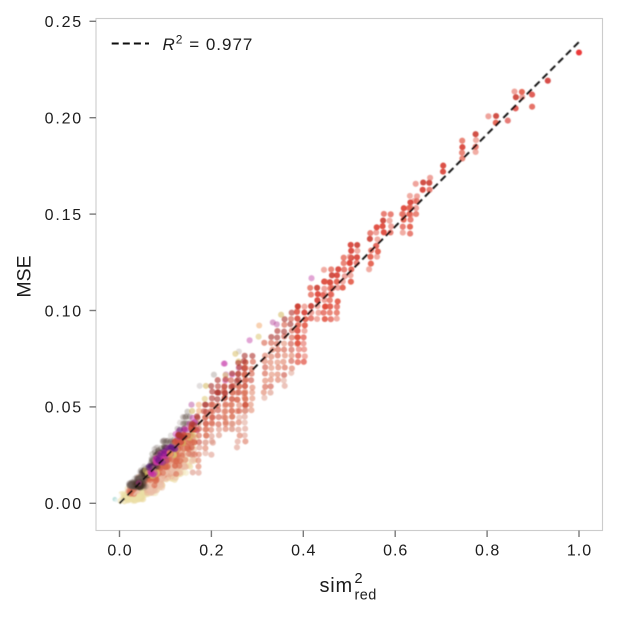 Image resolution: width=617 pixels, height=622 pixels. What do you see at coordinates (211, 551) in the screenshot?
I see `svg-text: 0.2` at bounding box center [211, 551].